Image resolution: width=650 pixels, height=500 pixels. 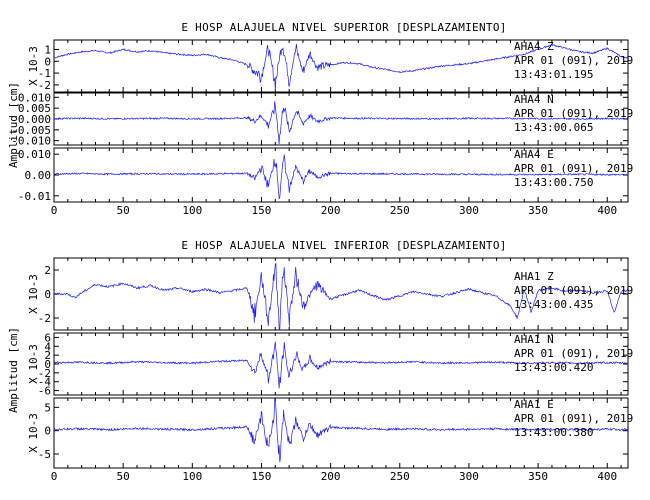 I want to click on y-tick-label: 4, so click(x=47, y=346).